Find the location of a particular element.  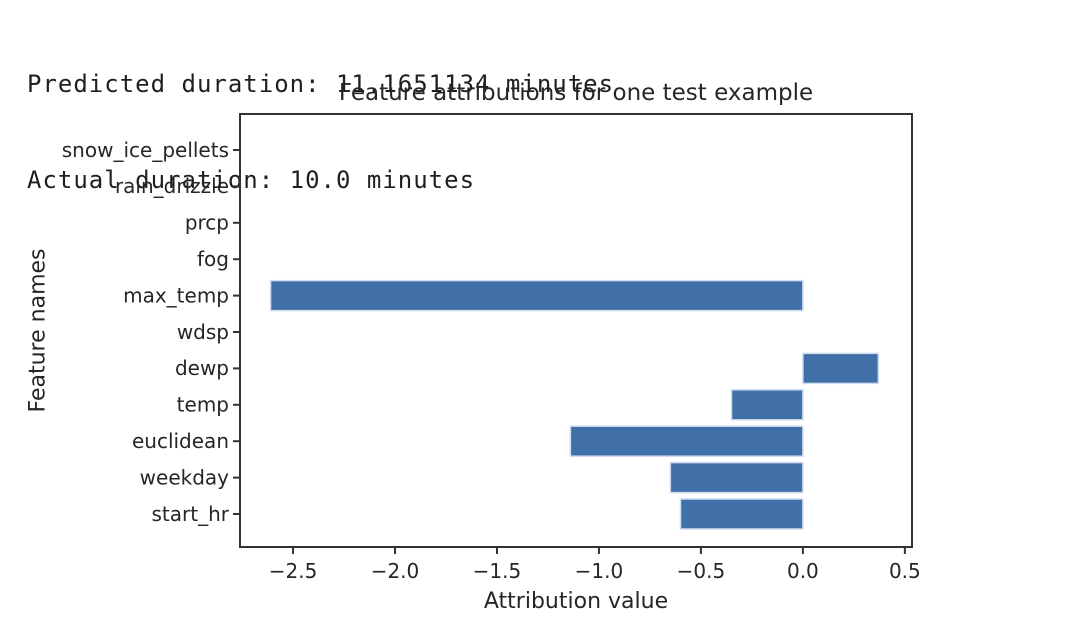

bar-start_hr is located at coordinates (741, 514).